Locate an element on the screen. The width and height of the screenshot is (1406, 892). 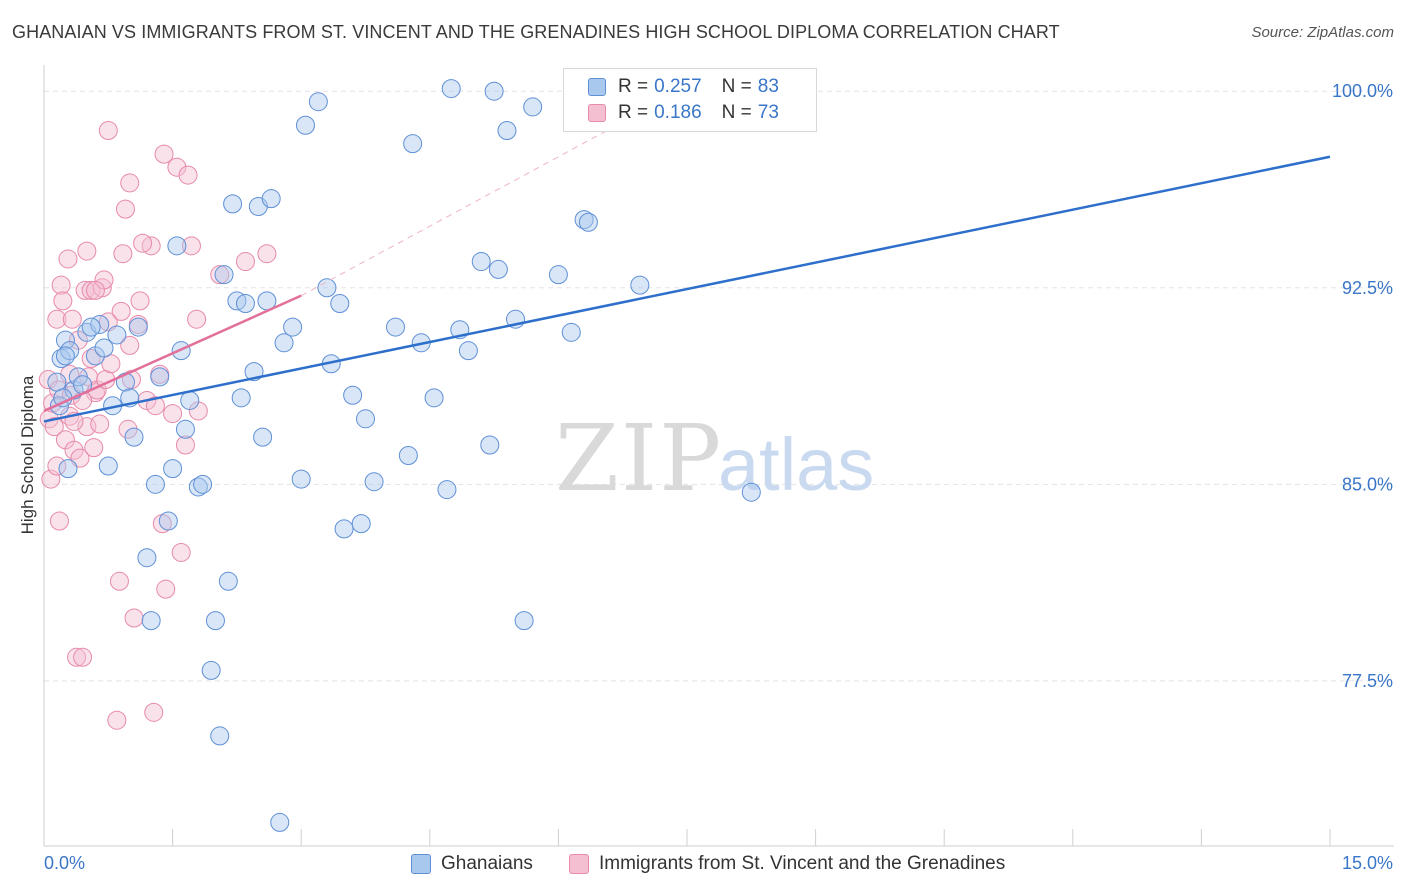
x-tick-label: 15.0% is located at coordinates (1367, 863).